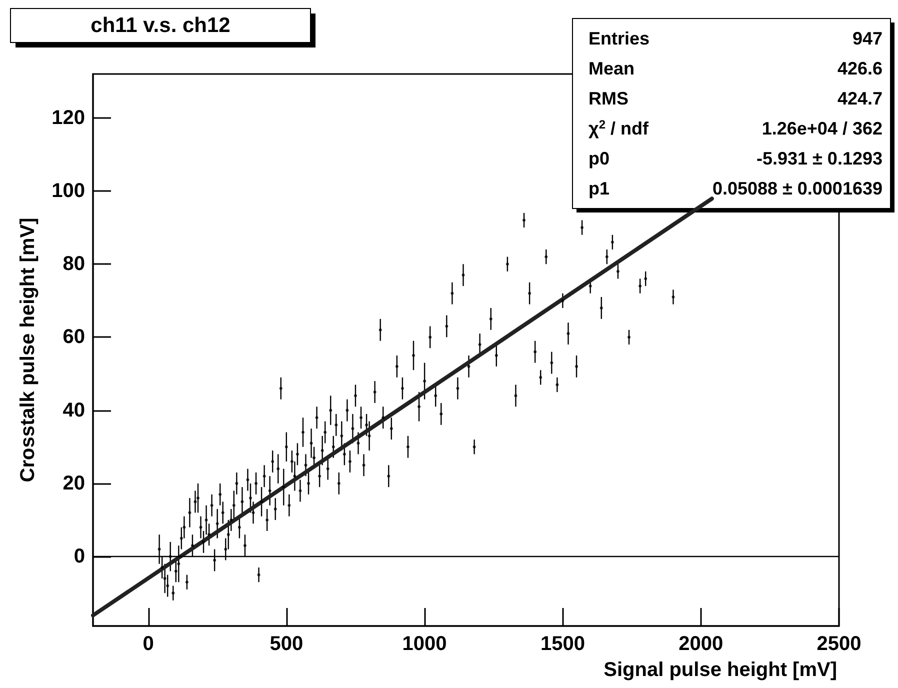  I want to click on x-tick-label: 0, so click(148, 644).